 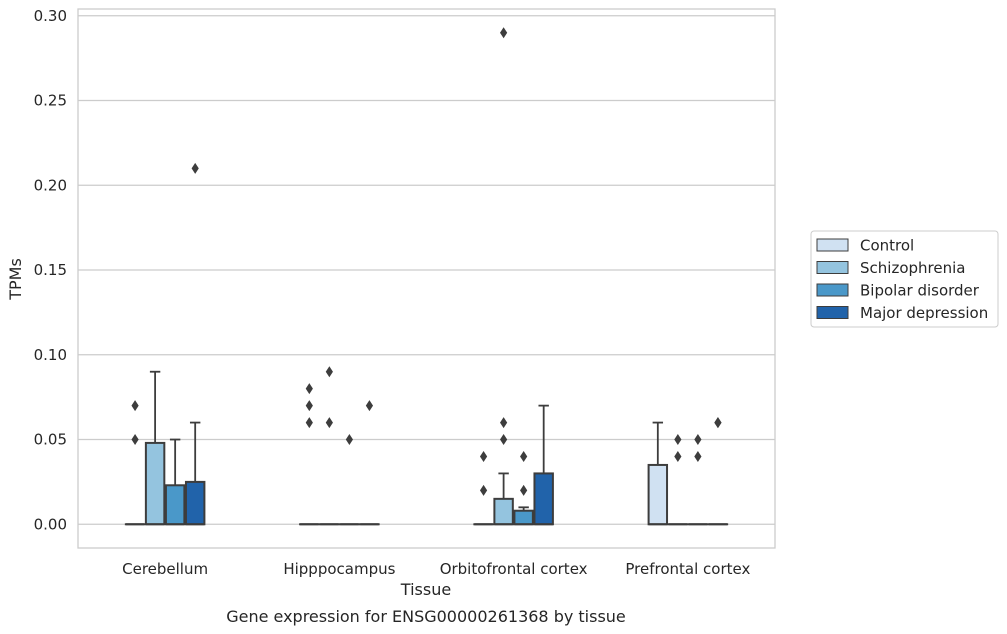 I want to click on legend-label: Control, so click(x=887, y=246).